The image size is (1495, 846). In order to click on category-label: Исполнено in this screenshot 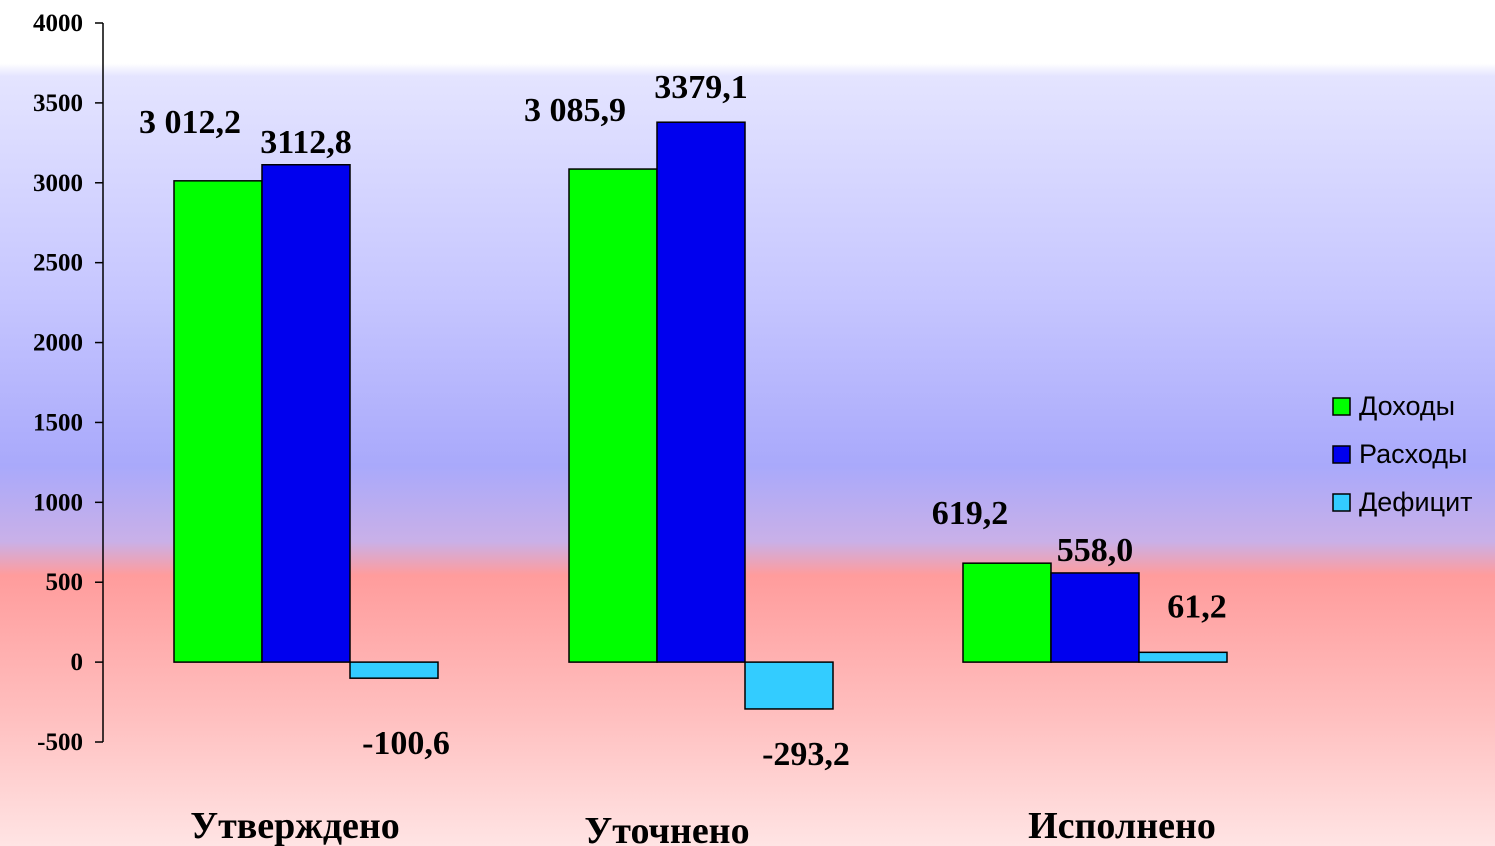, I will do `click(1122, 825)`.